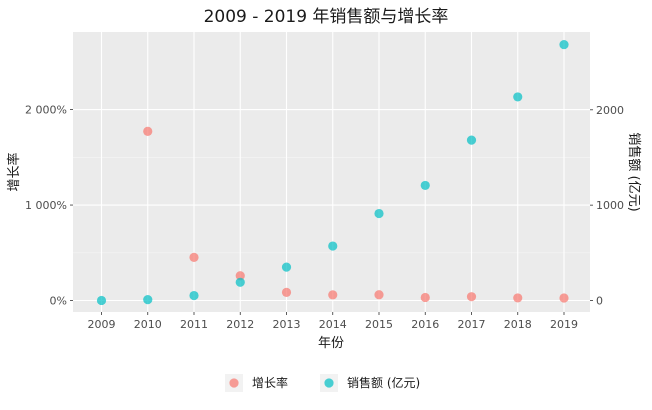 The image size is (652, 410). What do you see at coordinates (379, 213) in the screenshot?
I see `sales-point-2015` at bounding box center [379, 213].